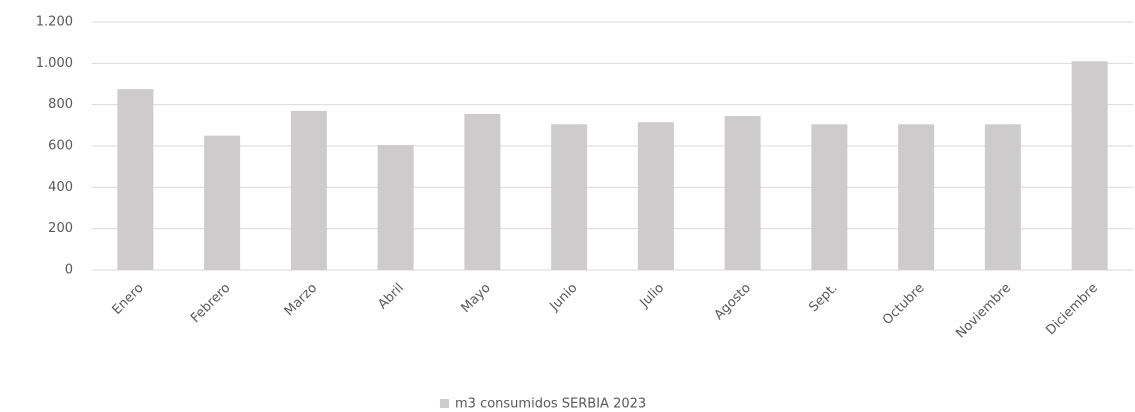  Describe the element at coordinates (54, 22) in the screenshot. I see `y-tick-label: 1.200` at that location.